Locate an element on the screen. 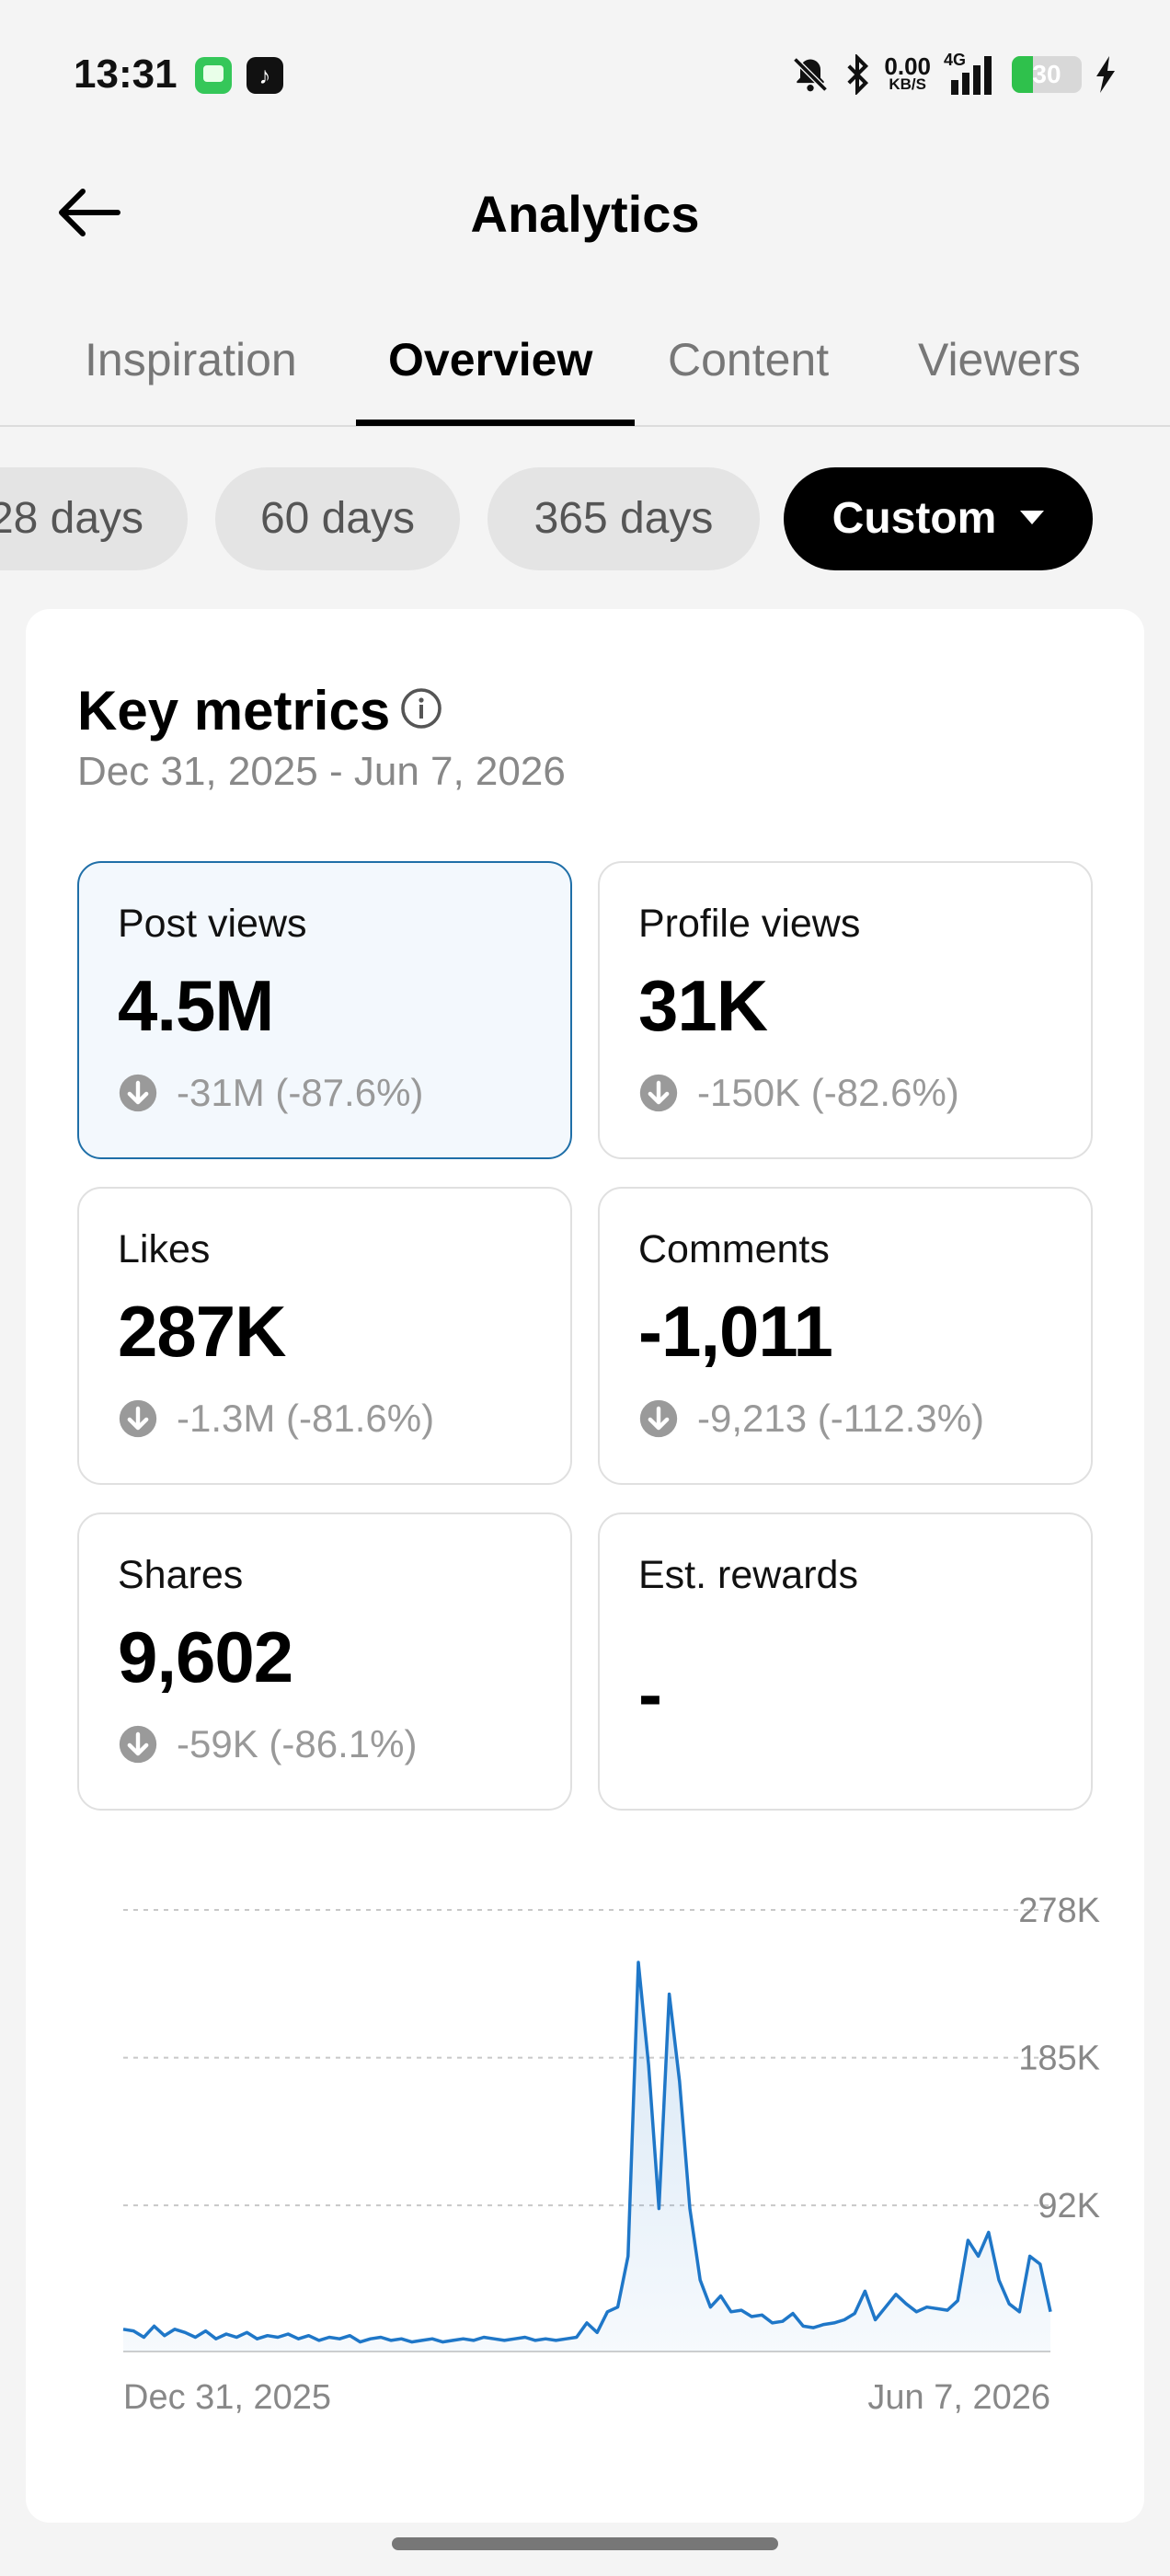 This screenshot has width=1170, height=2576. chart-area-fill is located at coordinates (586, 2157).